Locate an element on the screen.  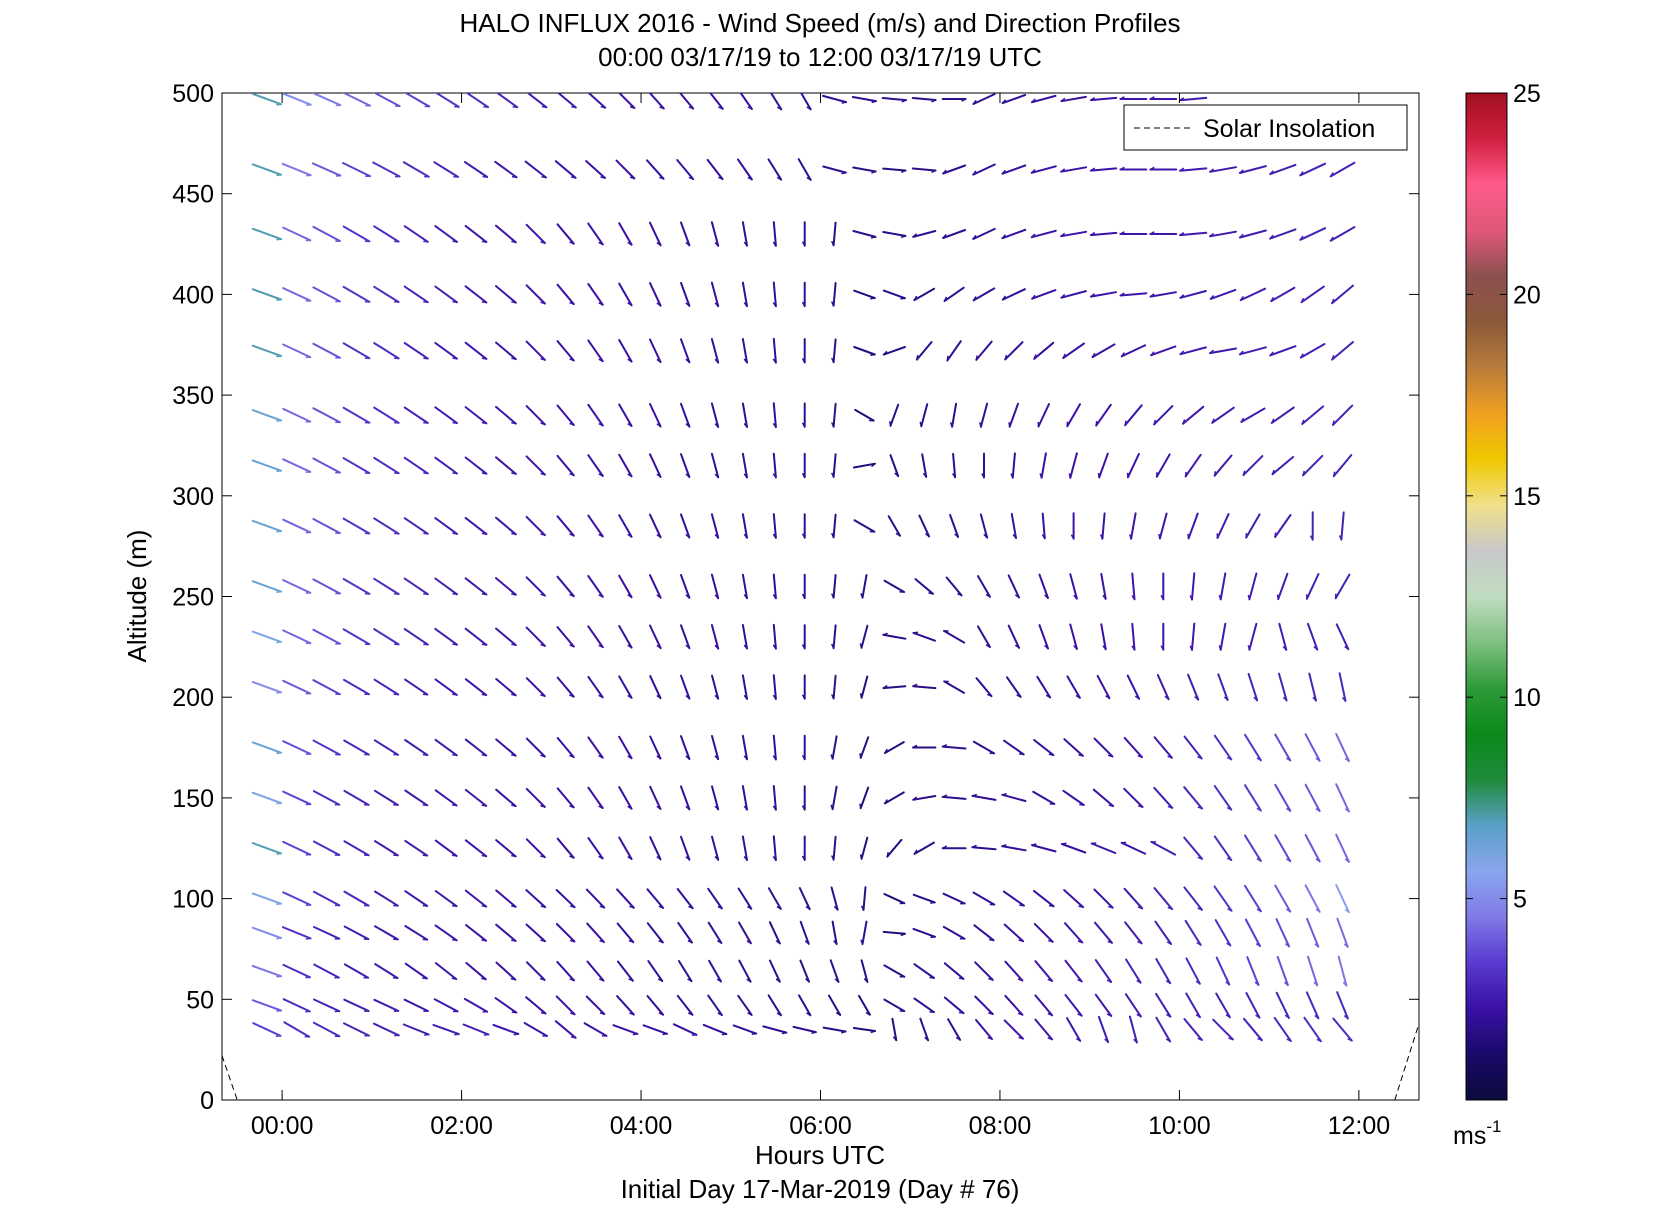
colorbar-tick-label: 10 is located at coordinates (1527, 698).